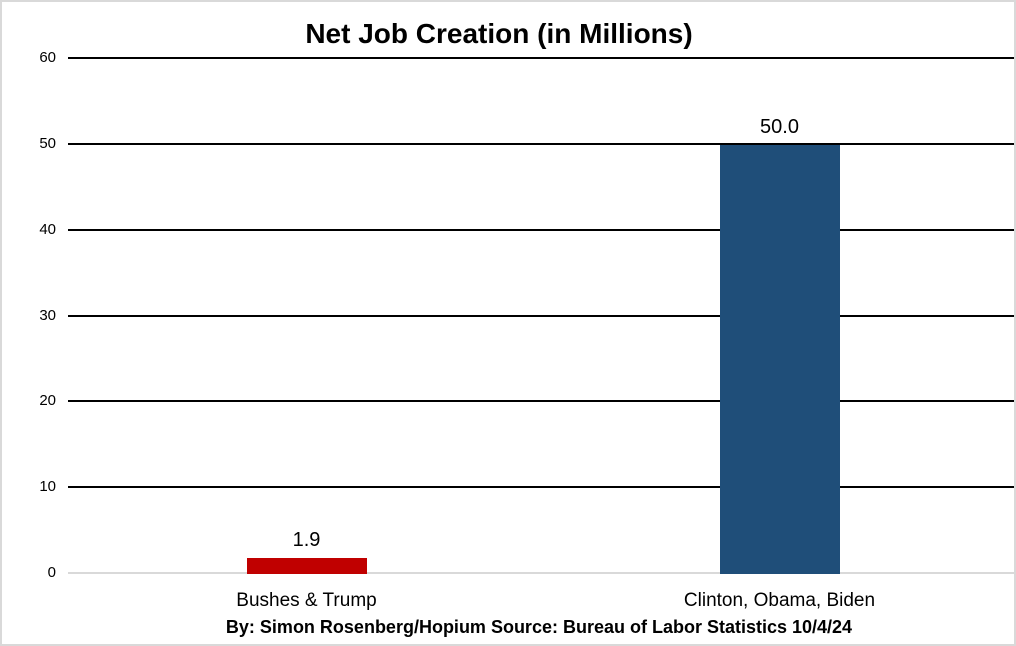  Describe the element at coordinates (47, 229) in the screenshot. I see `ytick-label-40: 40` at that location.